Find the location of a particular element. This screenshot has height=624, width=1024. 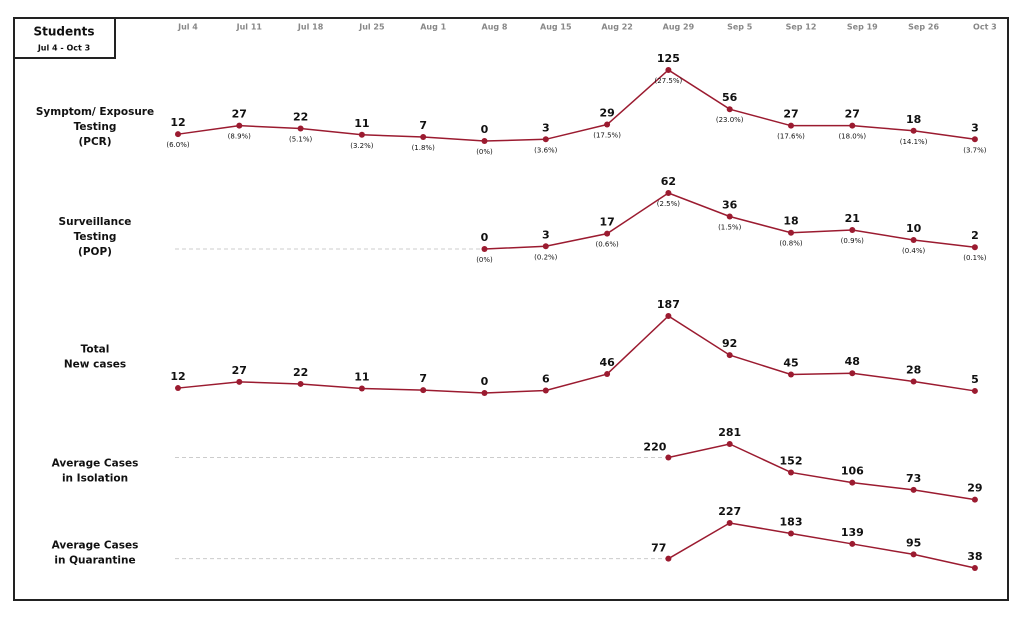

share-label: (0.2%) is located at coordinates (546, 257).